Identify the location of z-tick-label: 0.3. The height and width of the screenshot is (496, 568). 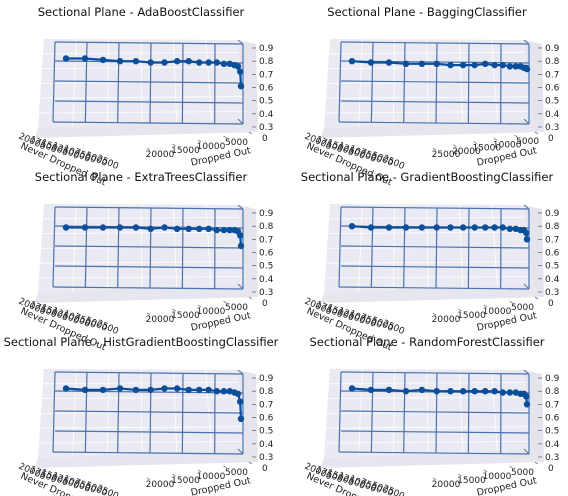
(552, 458).